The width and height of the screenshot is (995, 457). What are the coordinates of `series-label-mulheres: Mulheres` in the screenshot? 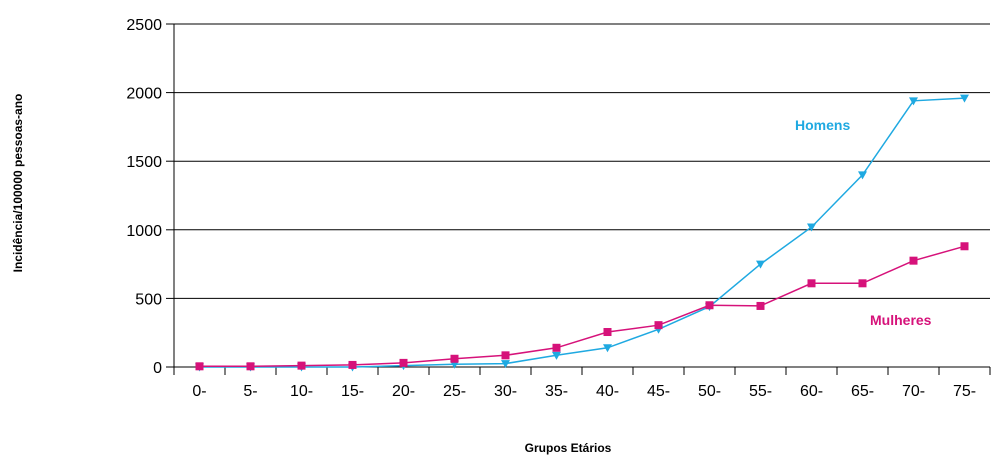 It's located at (901, 320).